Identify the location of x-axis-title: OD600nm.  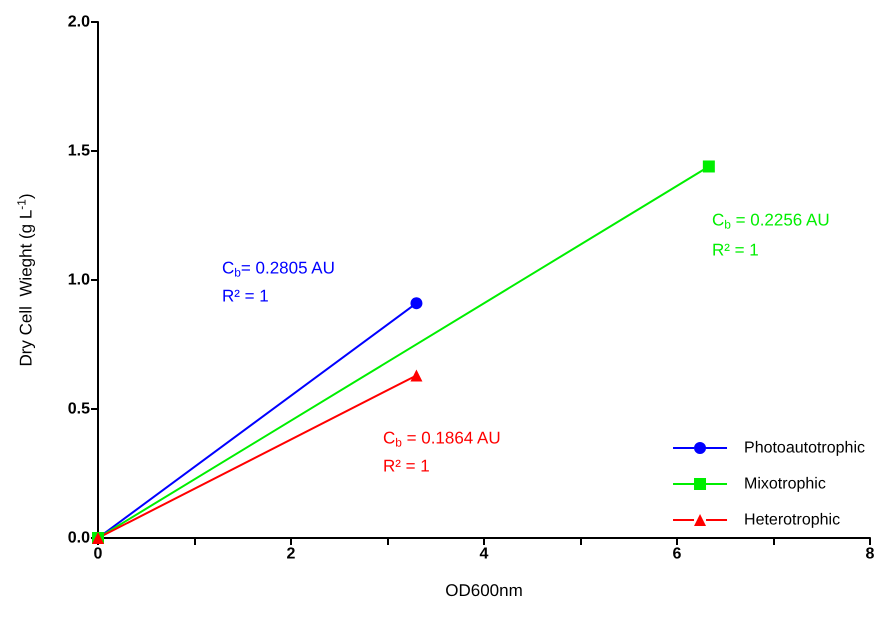
(484, 590).